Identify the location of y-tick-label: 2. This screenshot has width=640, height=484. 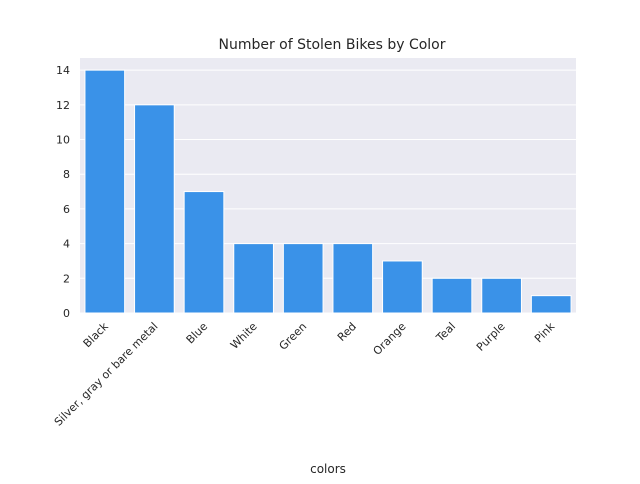
(66, 278).